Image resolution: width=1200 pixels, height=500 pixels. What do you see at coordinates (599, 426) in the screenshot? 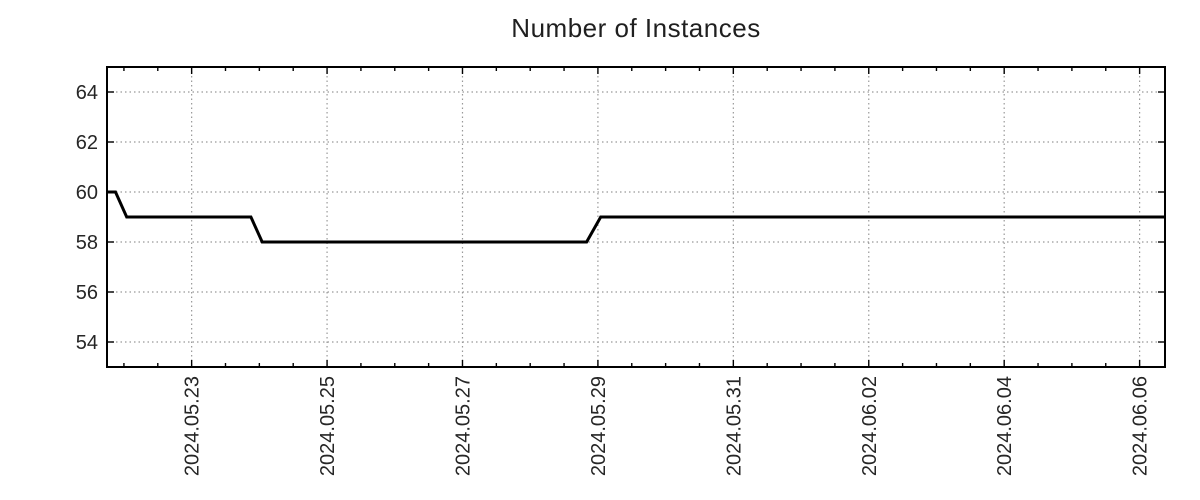
I see `x-tick-label: 2024.05.29` at bounding box center [599, 426].